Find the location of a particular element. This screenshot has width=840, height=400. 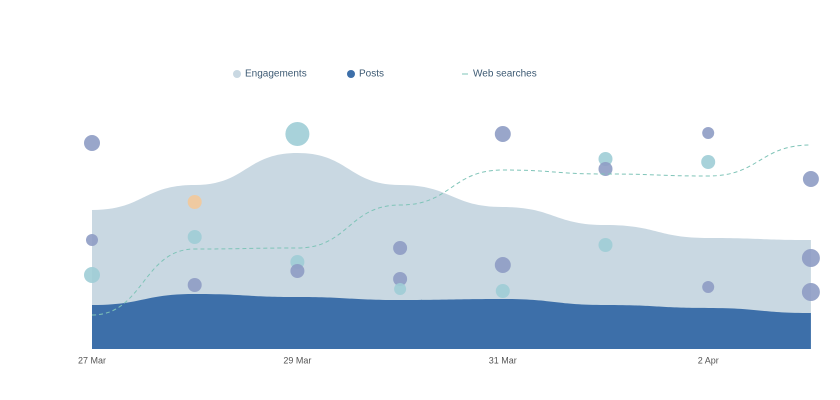

legend-label: Posts is located at coordinates (371, 74).